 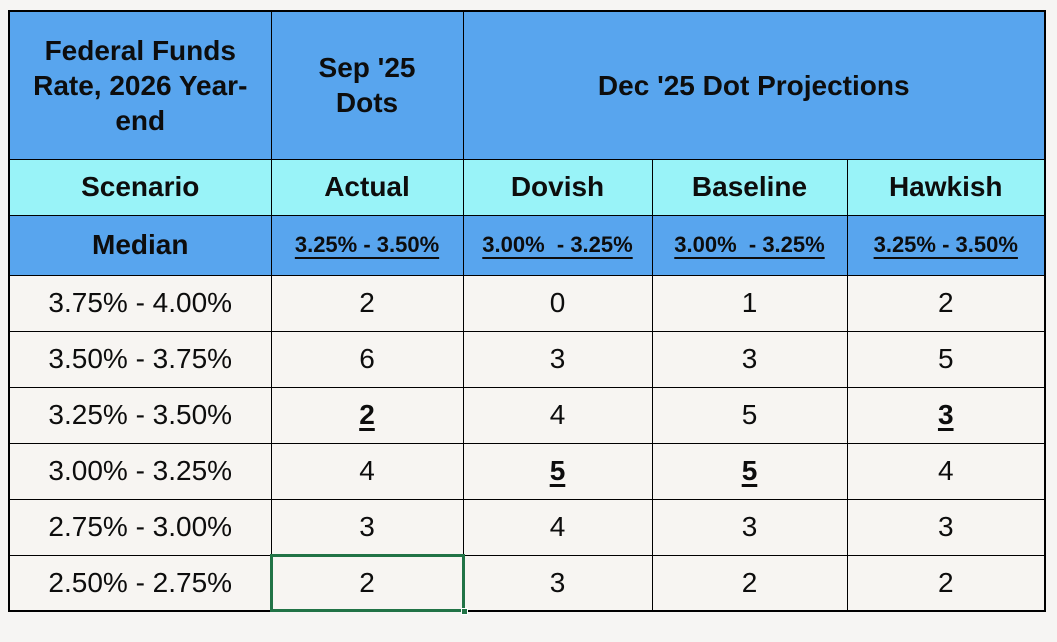 I want to click on table-row: 2.50% - 2.75% 2 3 2 2, so click(x=527, y=584).